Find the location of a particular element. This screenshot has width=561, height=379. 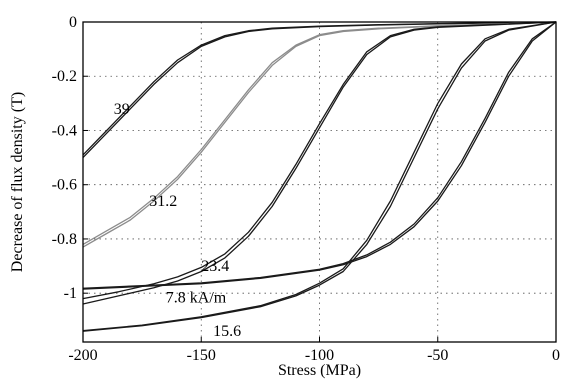

y-tick-label: -0.4 is located at coordinates (64, 130).